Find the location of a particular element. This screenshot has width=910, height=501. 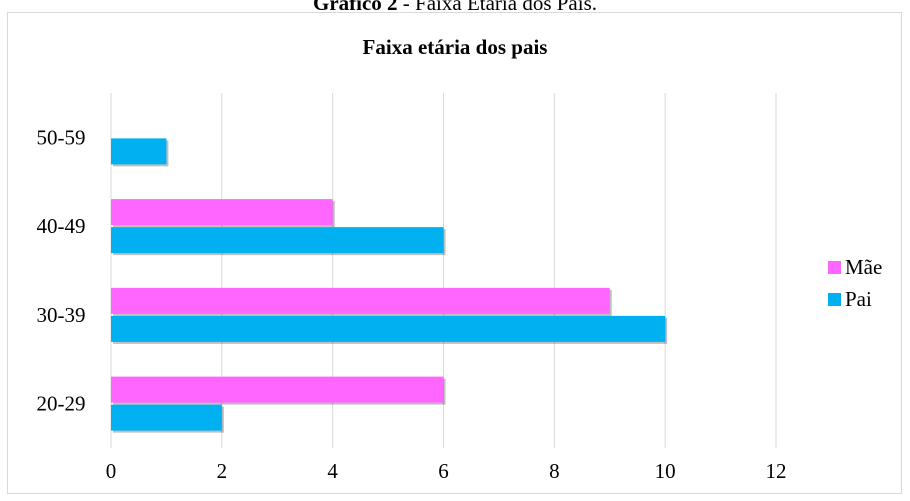

legend: Mãe Pai is located at coordinates (855, 283).